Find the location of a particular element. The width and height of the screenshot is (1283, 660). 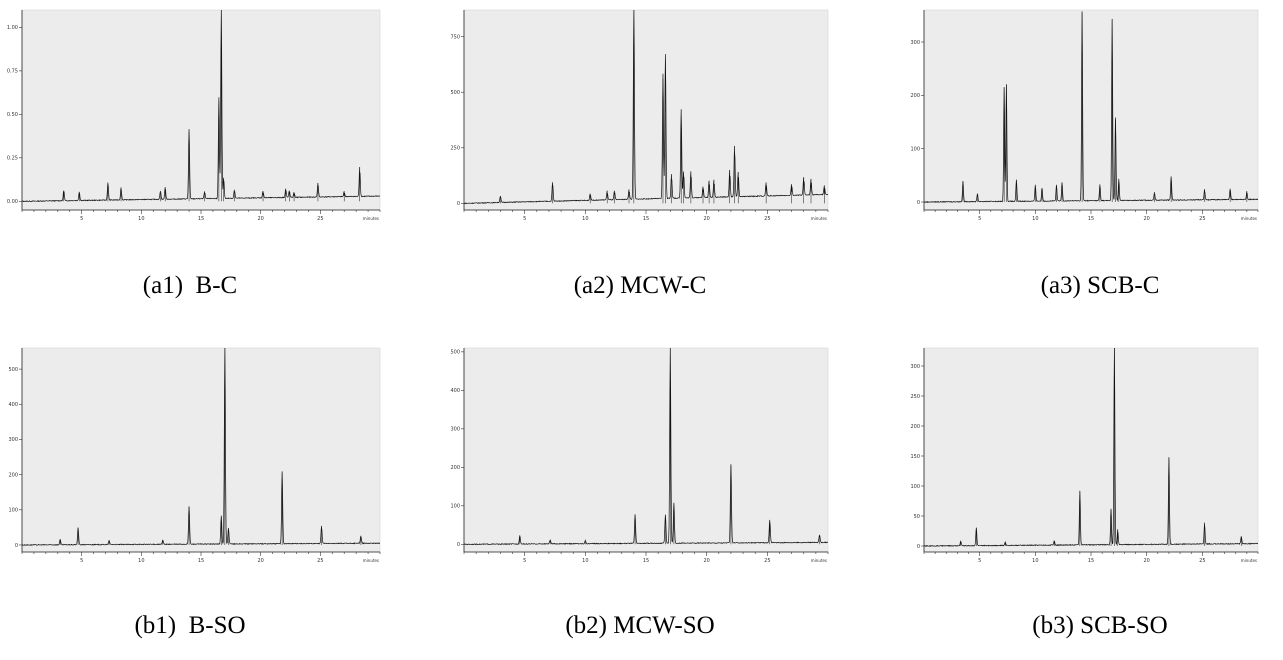

chromatogram-panel-a2: 5 10 15 20 25 minutes 0 250 500 750 is located at coordinates (643, 112).